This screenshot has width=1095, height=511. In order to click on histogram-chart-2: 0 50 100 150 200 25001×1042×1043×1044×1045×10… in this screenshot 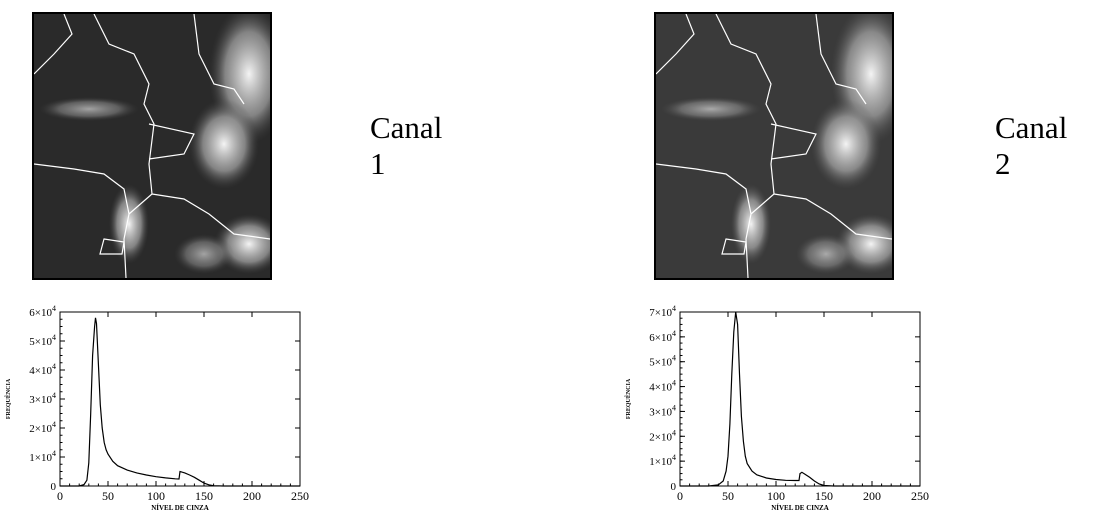, I will do `click(776, 407)`.